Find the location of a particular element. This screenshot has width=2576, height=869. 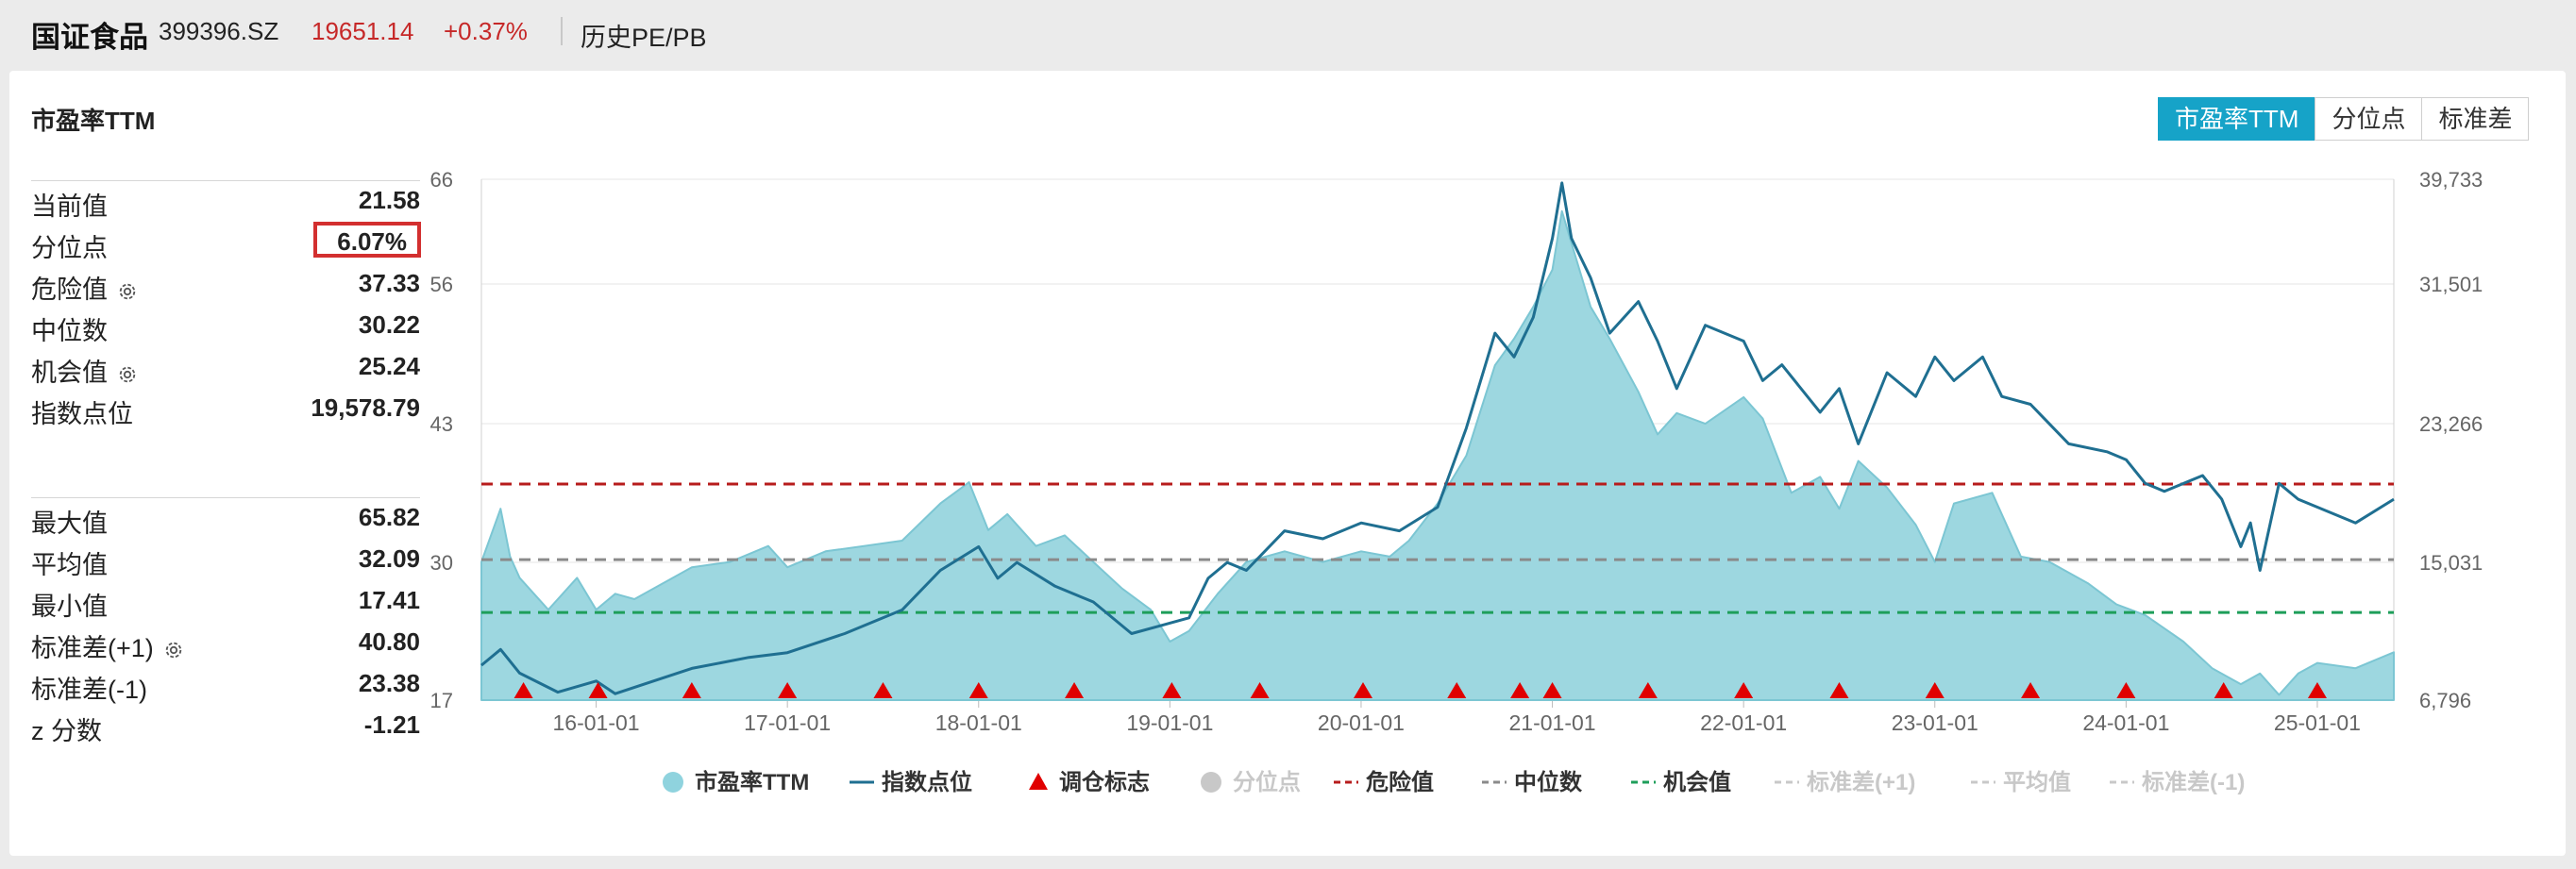

legend-item: 标准差(+1) is located at coordinates (1845, 782).